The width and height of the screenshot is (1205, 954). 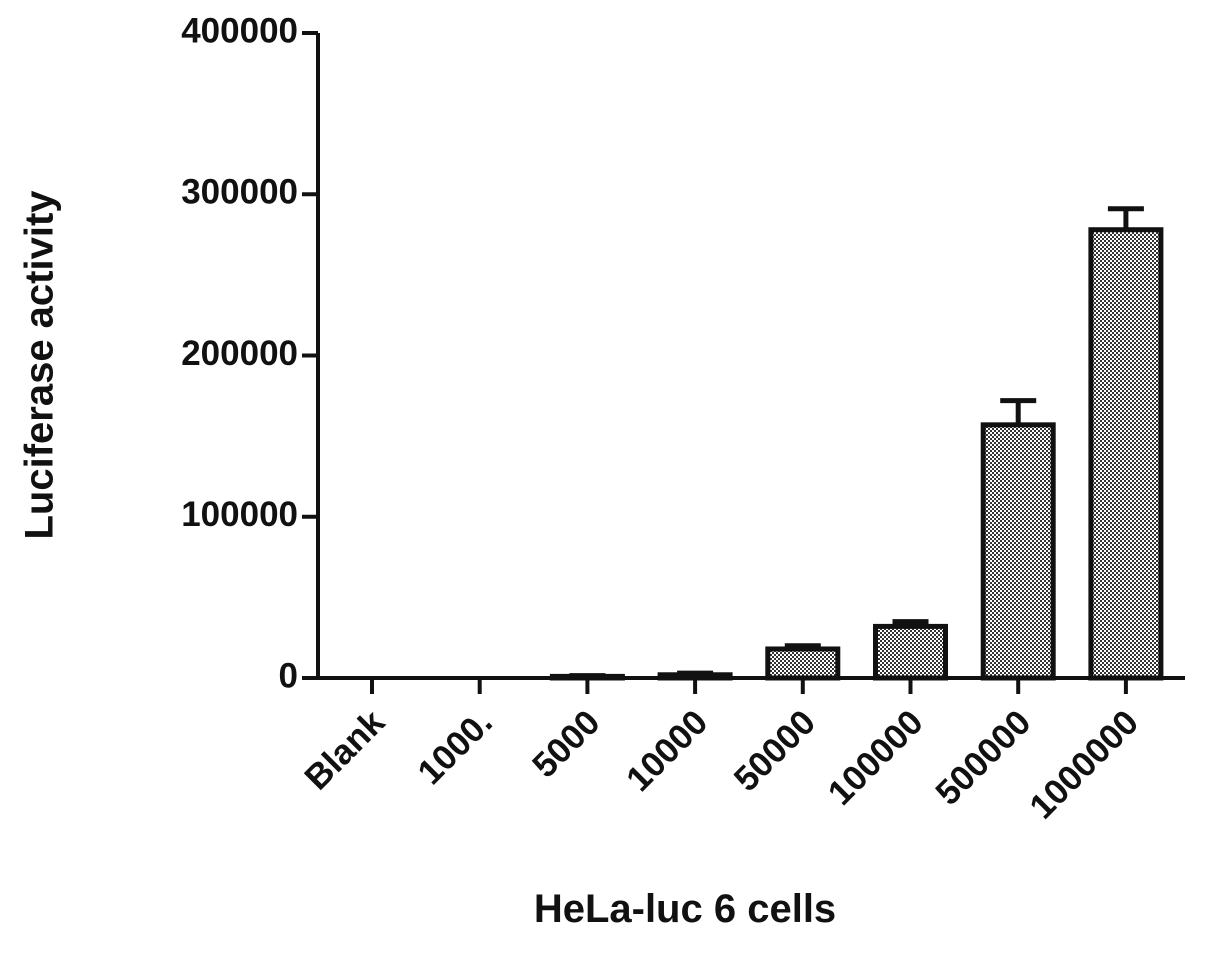 I want to click on y-tick-label: 400000, so click(x=239, y=30).